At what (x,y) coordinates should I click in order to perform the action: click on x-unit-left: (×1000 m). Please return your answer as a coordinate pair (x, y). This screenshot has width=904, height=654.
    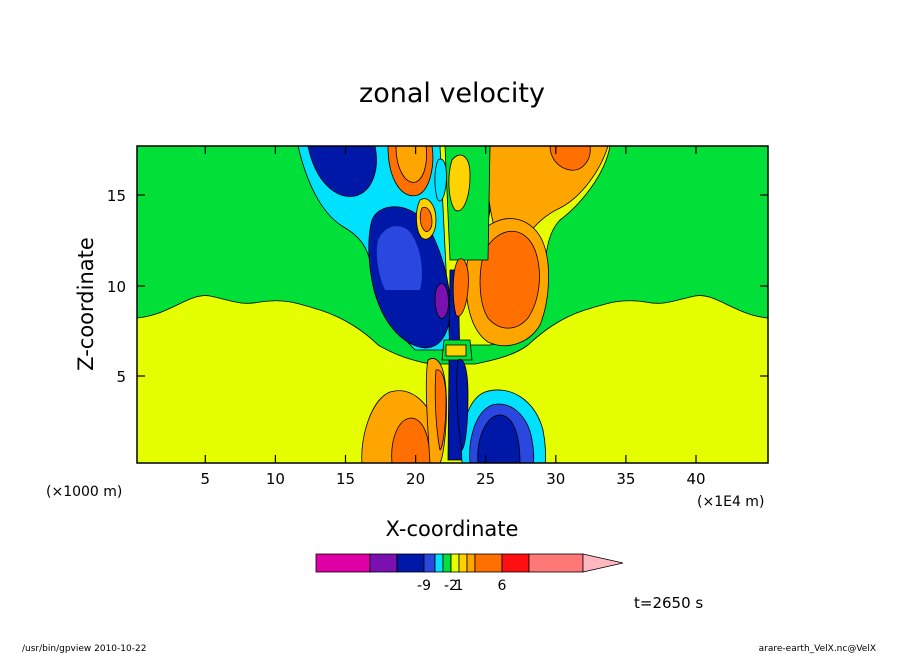
    Looking at the image, I should click on (84, 492).